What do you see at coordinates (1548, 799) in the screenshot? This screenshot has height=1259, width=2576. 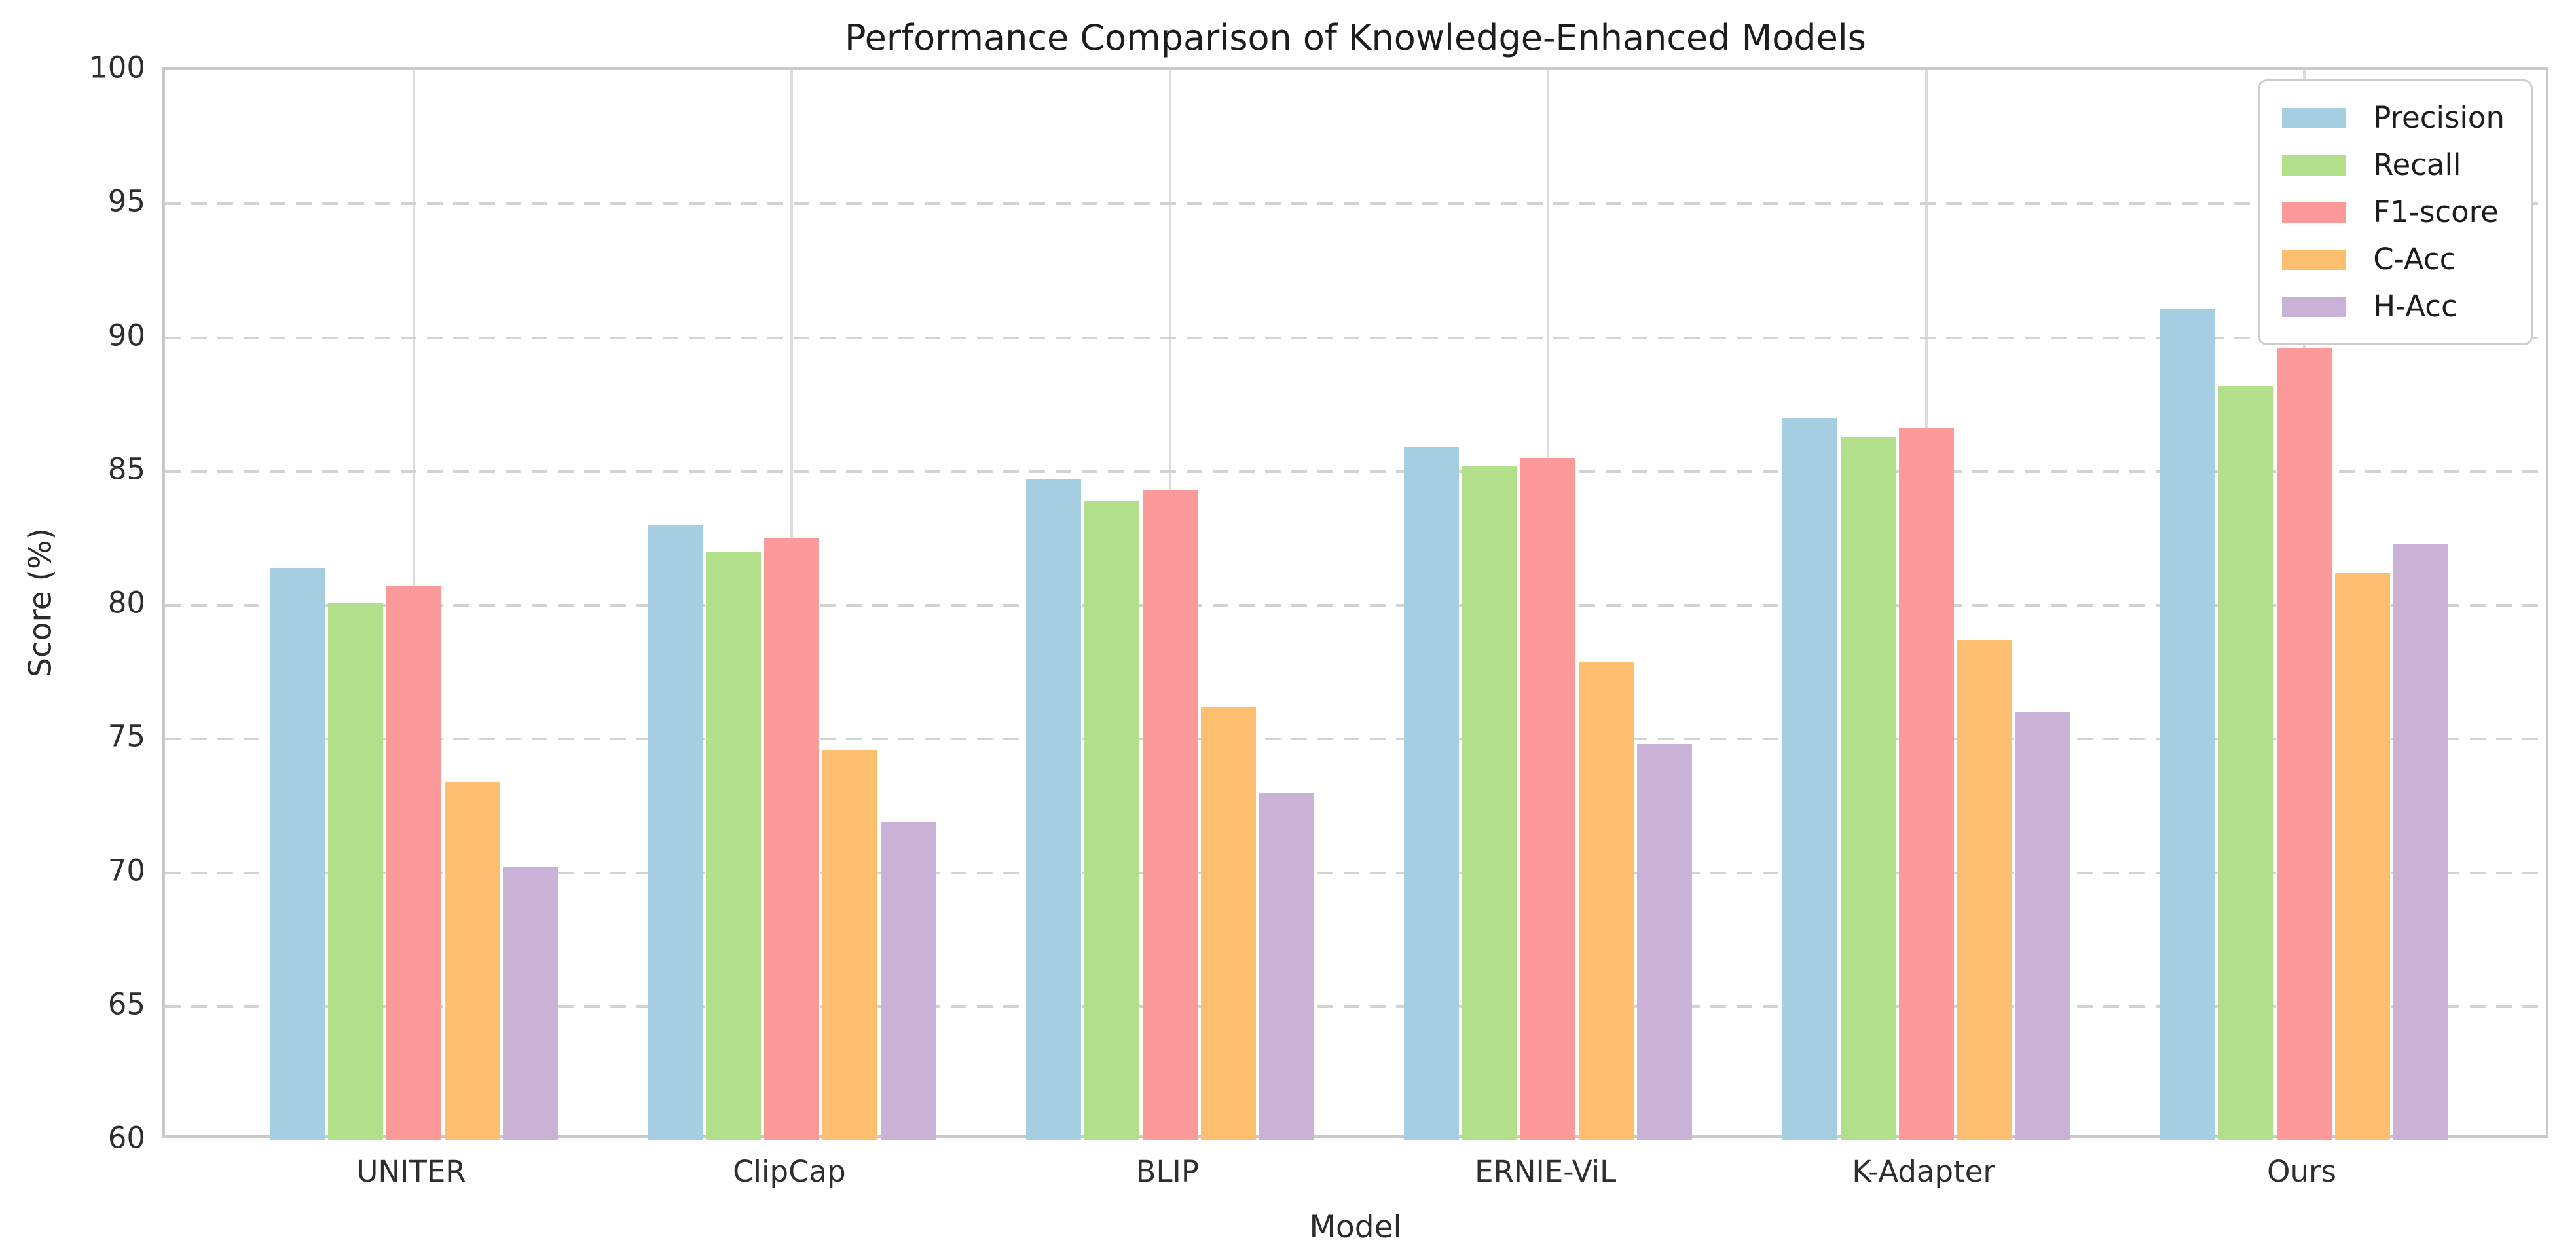 I see `bar-f1-score-ernie-vil` at bounding box center [1548, 799].